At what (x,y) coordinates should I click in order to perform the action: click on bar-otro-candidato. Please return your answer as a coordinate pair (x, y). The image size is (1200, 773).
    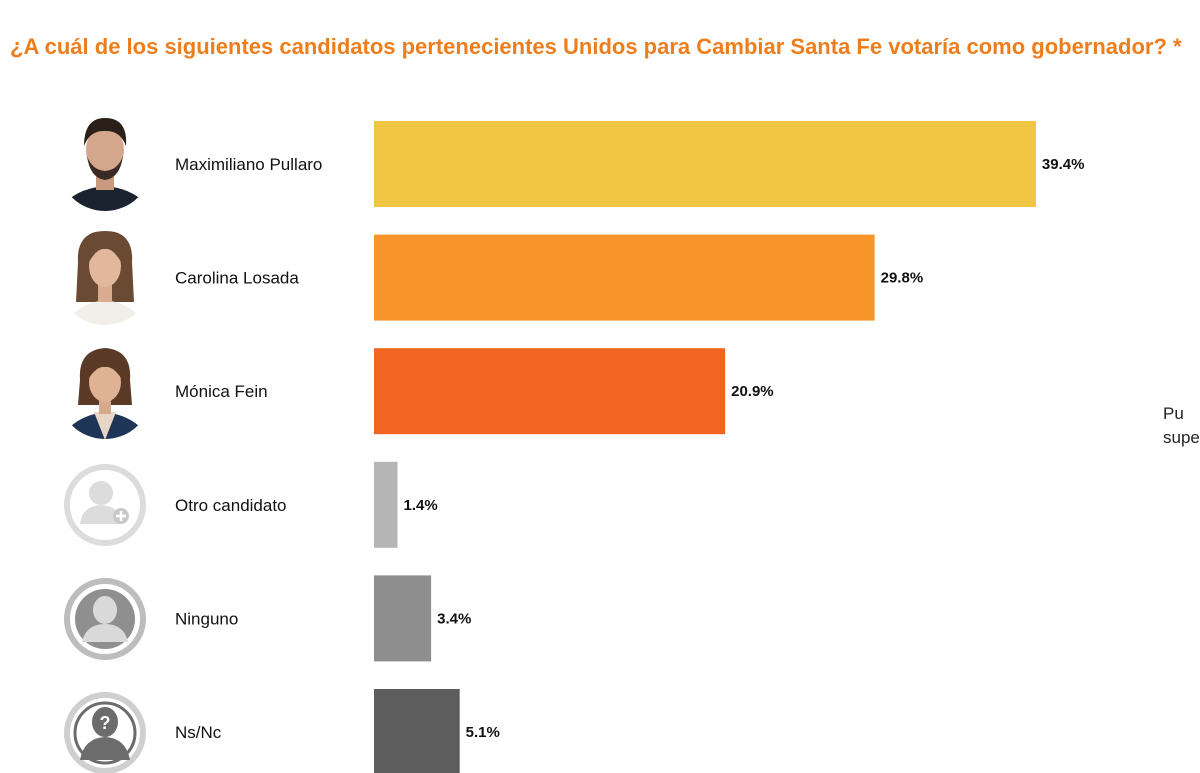
    Looking at the image, I should click on (386, 504).